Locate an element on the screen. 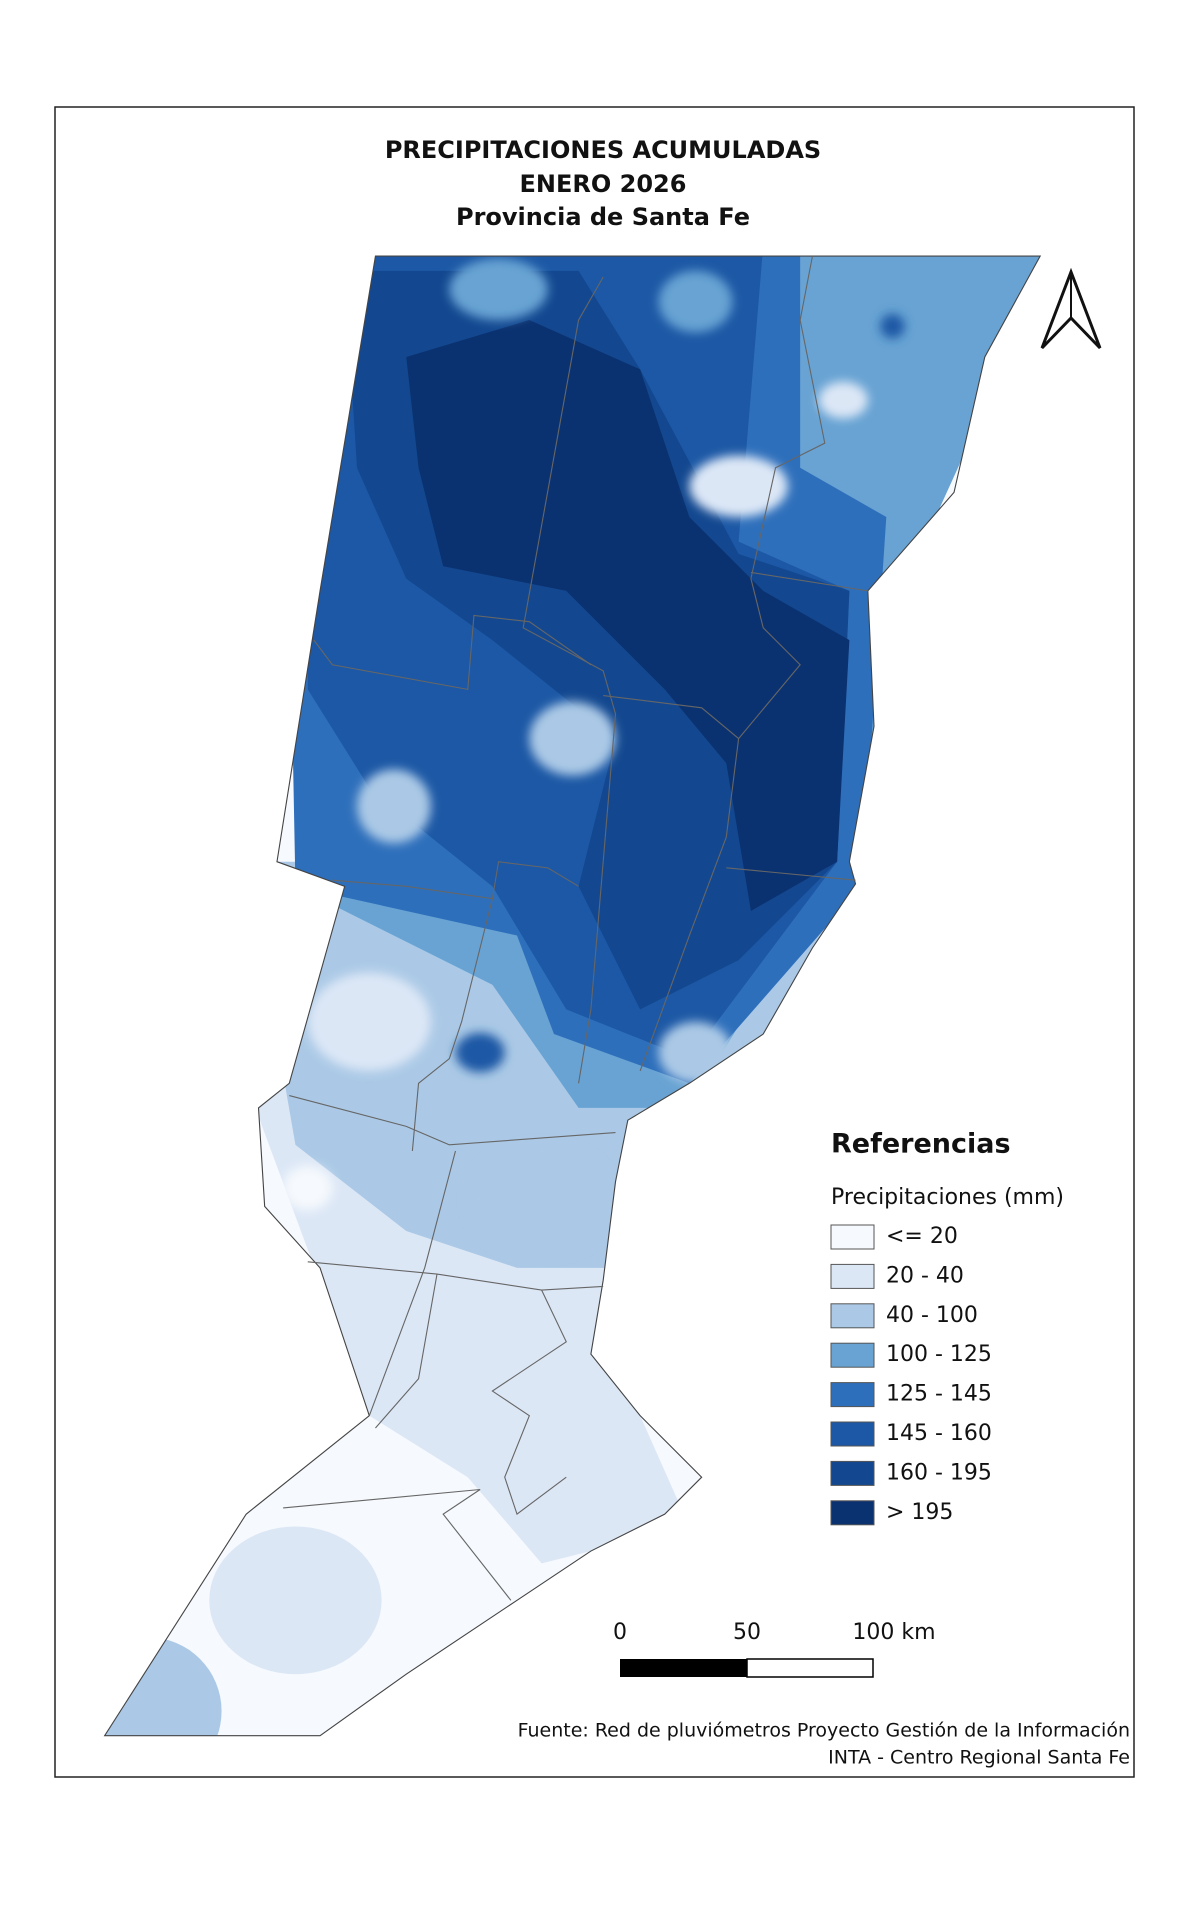 Image resolution: width=1200 pixels, height=1920 pixels. scale-bar: 0 50 100 km is located at coordinates (774, 1649).